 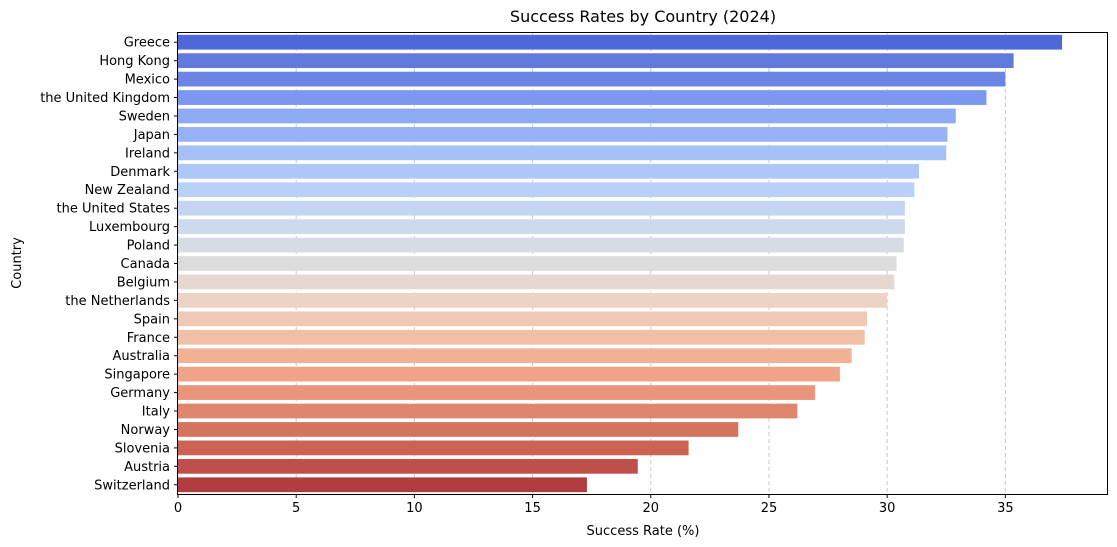 What do you see at coordinates (17, 263) in the screenshot?
I see `y-axis-label: Country` at bounding box center [17, 263].